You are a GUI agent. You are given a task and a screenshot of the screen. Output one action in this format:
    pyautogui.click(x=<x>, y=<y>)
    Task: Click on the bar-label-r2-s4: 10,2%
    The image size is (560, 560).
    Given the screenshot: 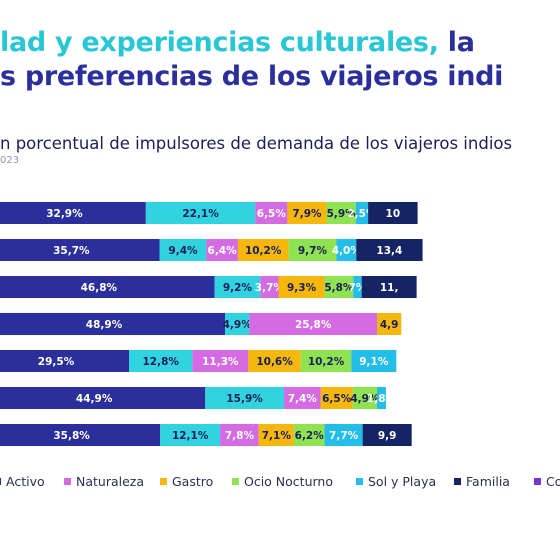 What is the action you would take?
    pyautogui.click(x=263, y=251)
    